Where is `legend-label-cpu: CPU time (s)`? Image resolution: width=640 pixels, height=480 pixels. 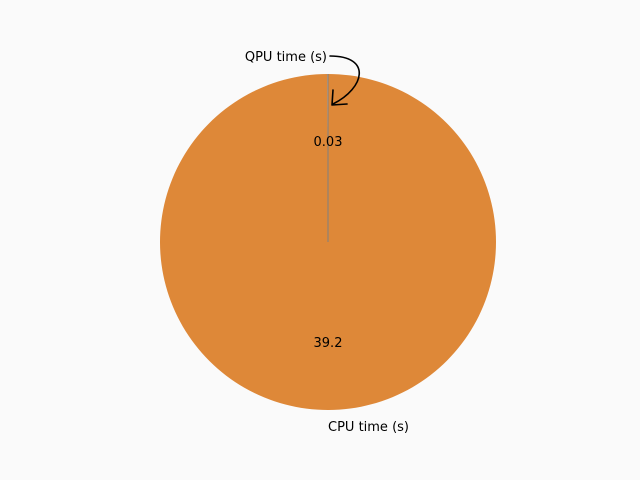
legend-label-cpu: CPU time (s) is located at coordinates (368, 427).